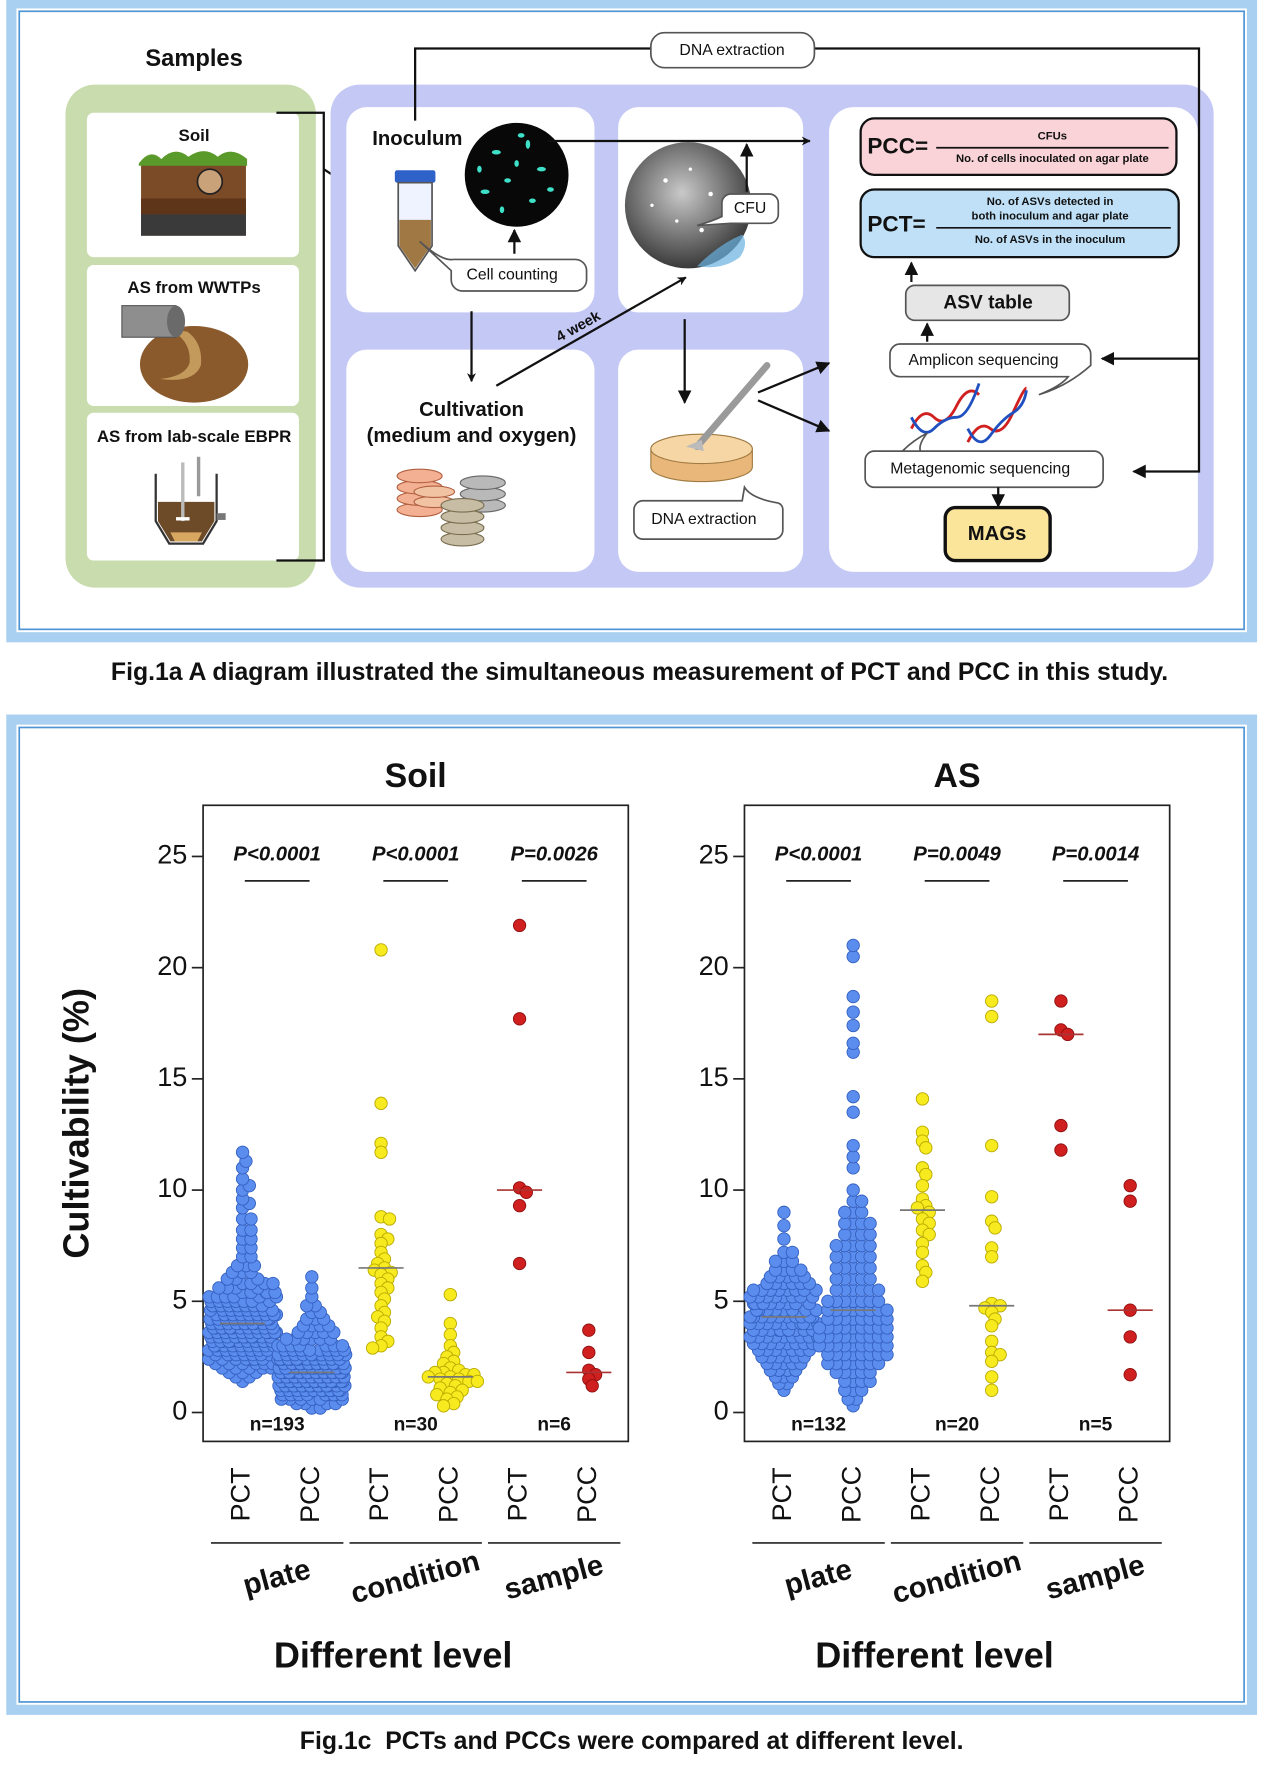 Image resolution: width=1269 pixels, height=1773 pixels. I want to click on cell-counting-label: Cell counting, so click(512, 274).